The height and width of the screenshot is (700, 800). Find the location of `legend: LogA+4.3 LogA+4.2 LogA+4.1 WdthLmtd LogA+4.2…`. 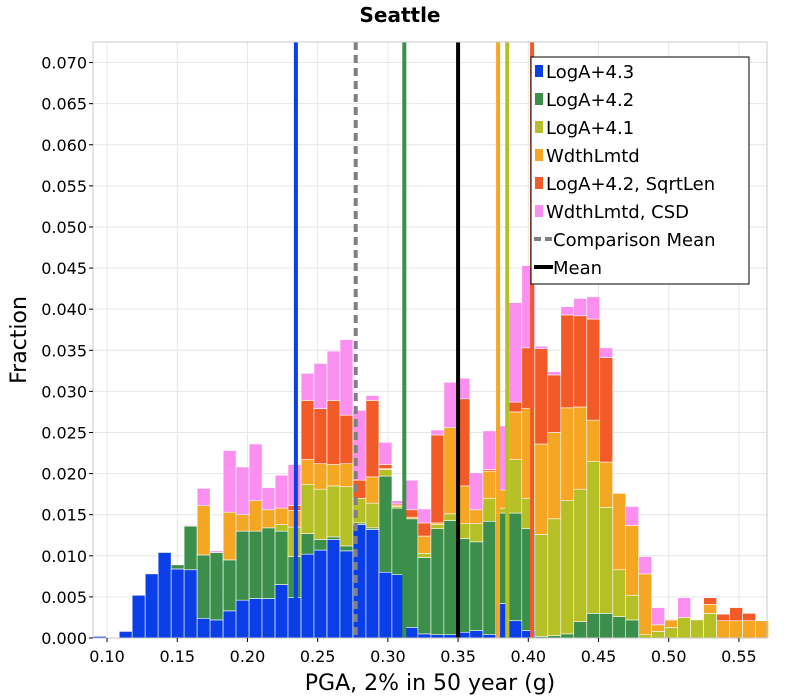

legend: LogA+4.3 LogA+4.2 LogA+4.1 WdthLmtd LogA+4.2… is located at coordinates (640, 170).